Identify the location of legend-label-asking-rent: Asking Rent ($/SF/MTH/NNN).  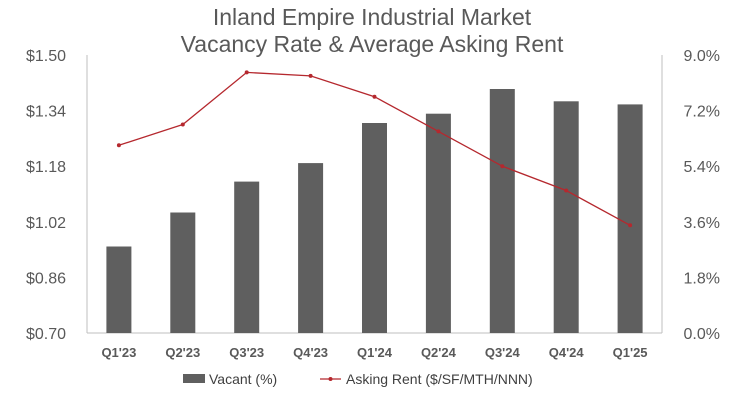
(439, 379).